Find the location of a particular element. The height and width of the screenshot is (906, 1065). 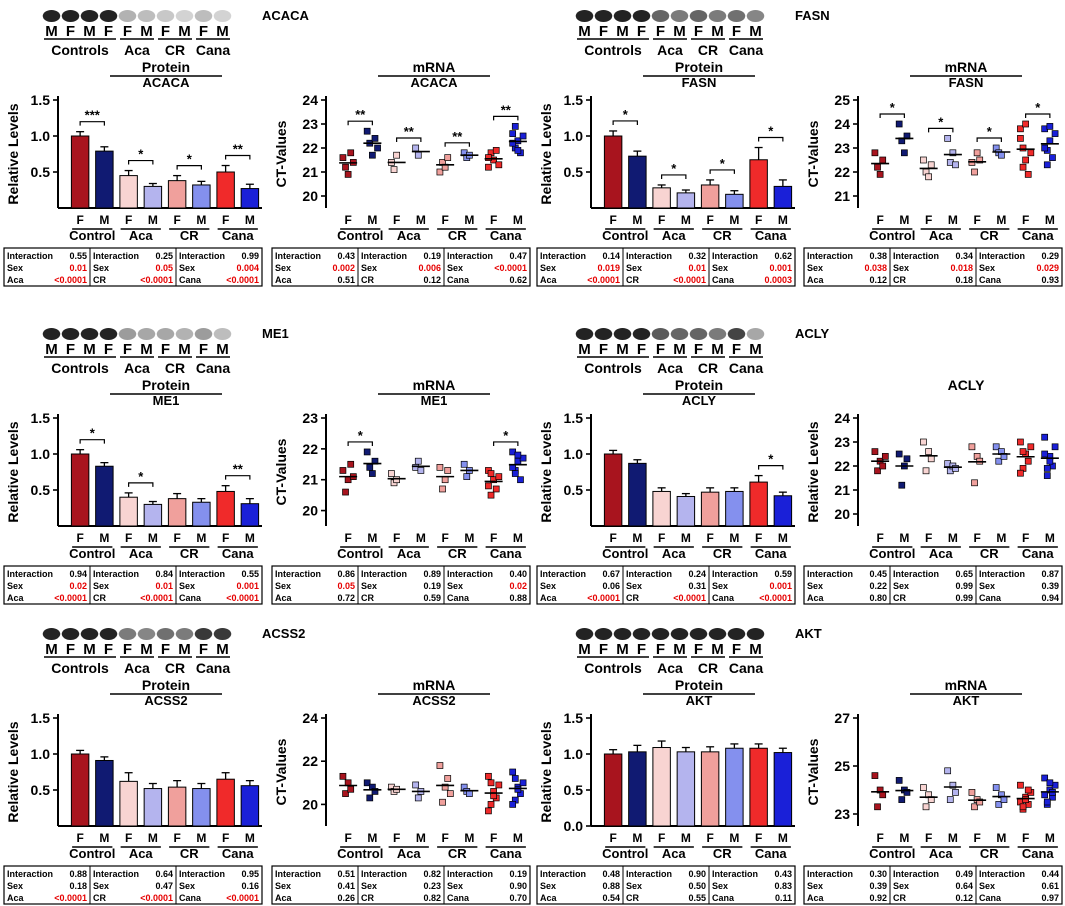

stats-row-value: 0.19 is located at coordinates (432, 586).